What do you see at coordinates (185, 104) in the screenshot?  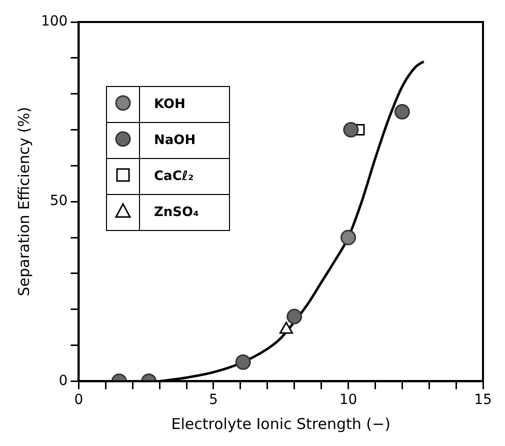 I see `legend-label: KOH` at bounding box center [185, 104].